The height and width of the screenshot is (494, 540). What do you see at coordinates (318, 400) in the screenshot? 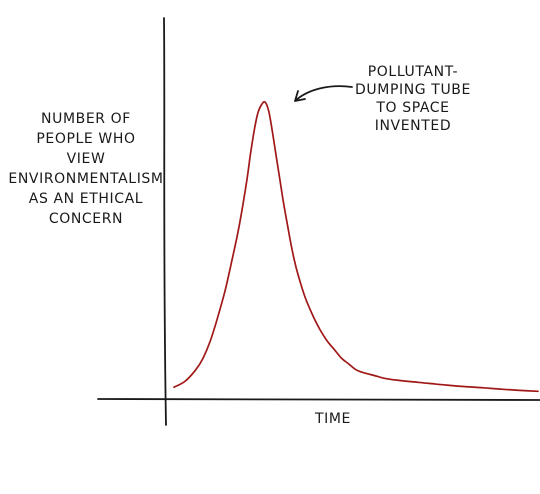
I see `x-axis` at bounding box center [318, 400].